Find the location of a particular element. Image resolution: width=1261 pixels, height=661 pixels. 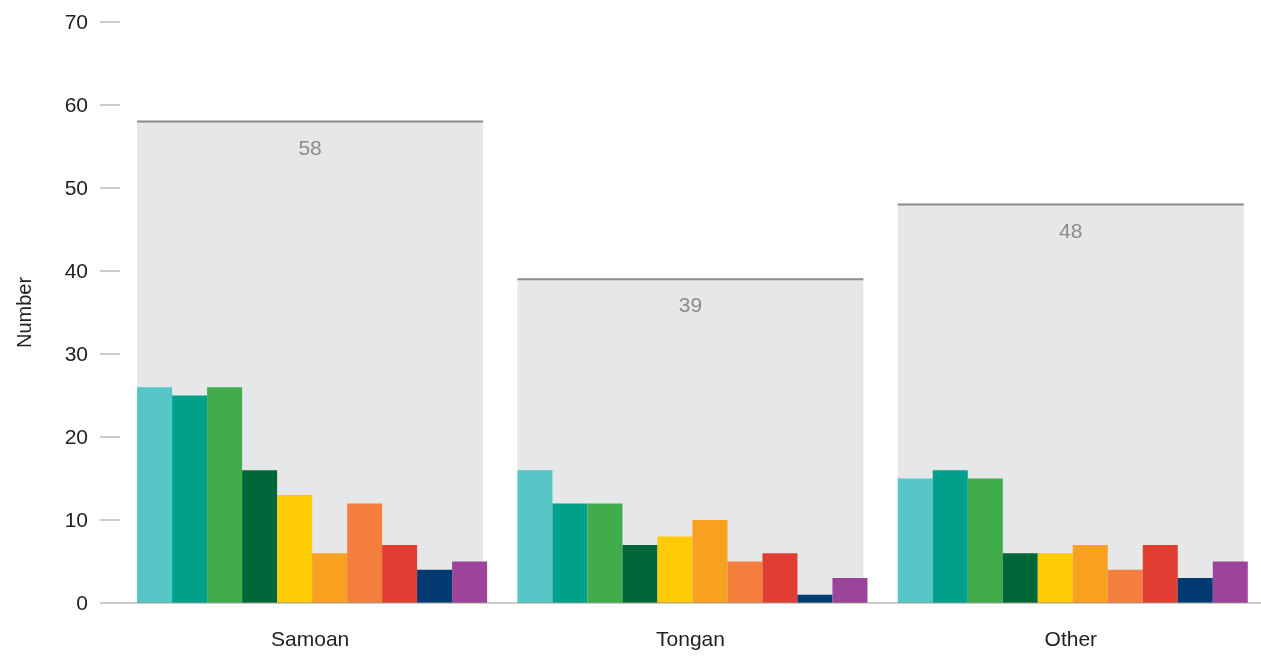

data-label: 39 is located at coordinates (690, 305).